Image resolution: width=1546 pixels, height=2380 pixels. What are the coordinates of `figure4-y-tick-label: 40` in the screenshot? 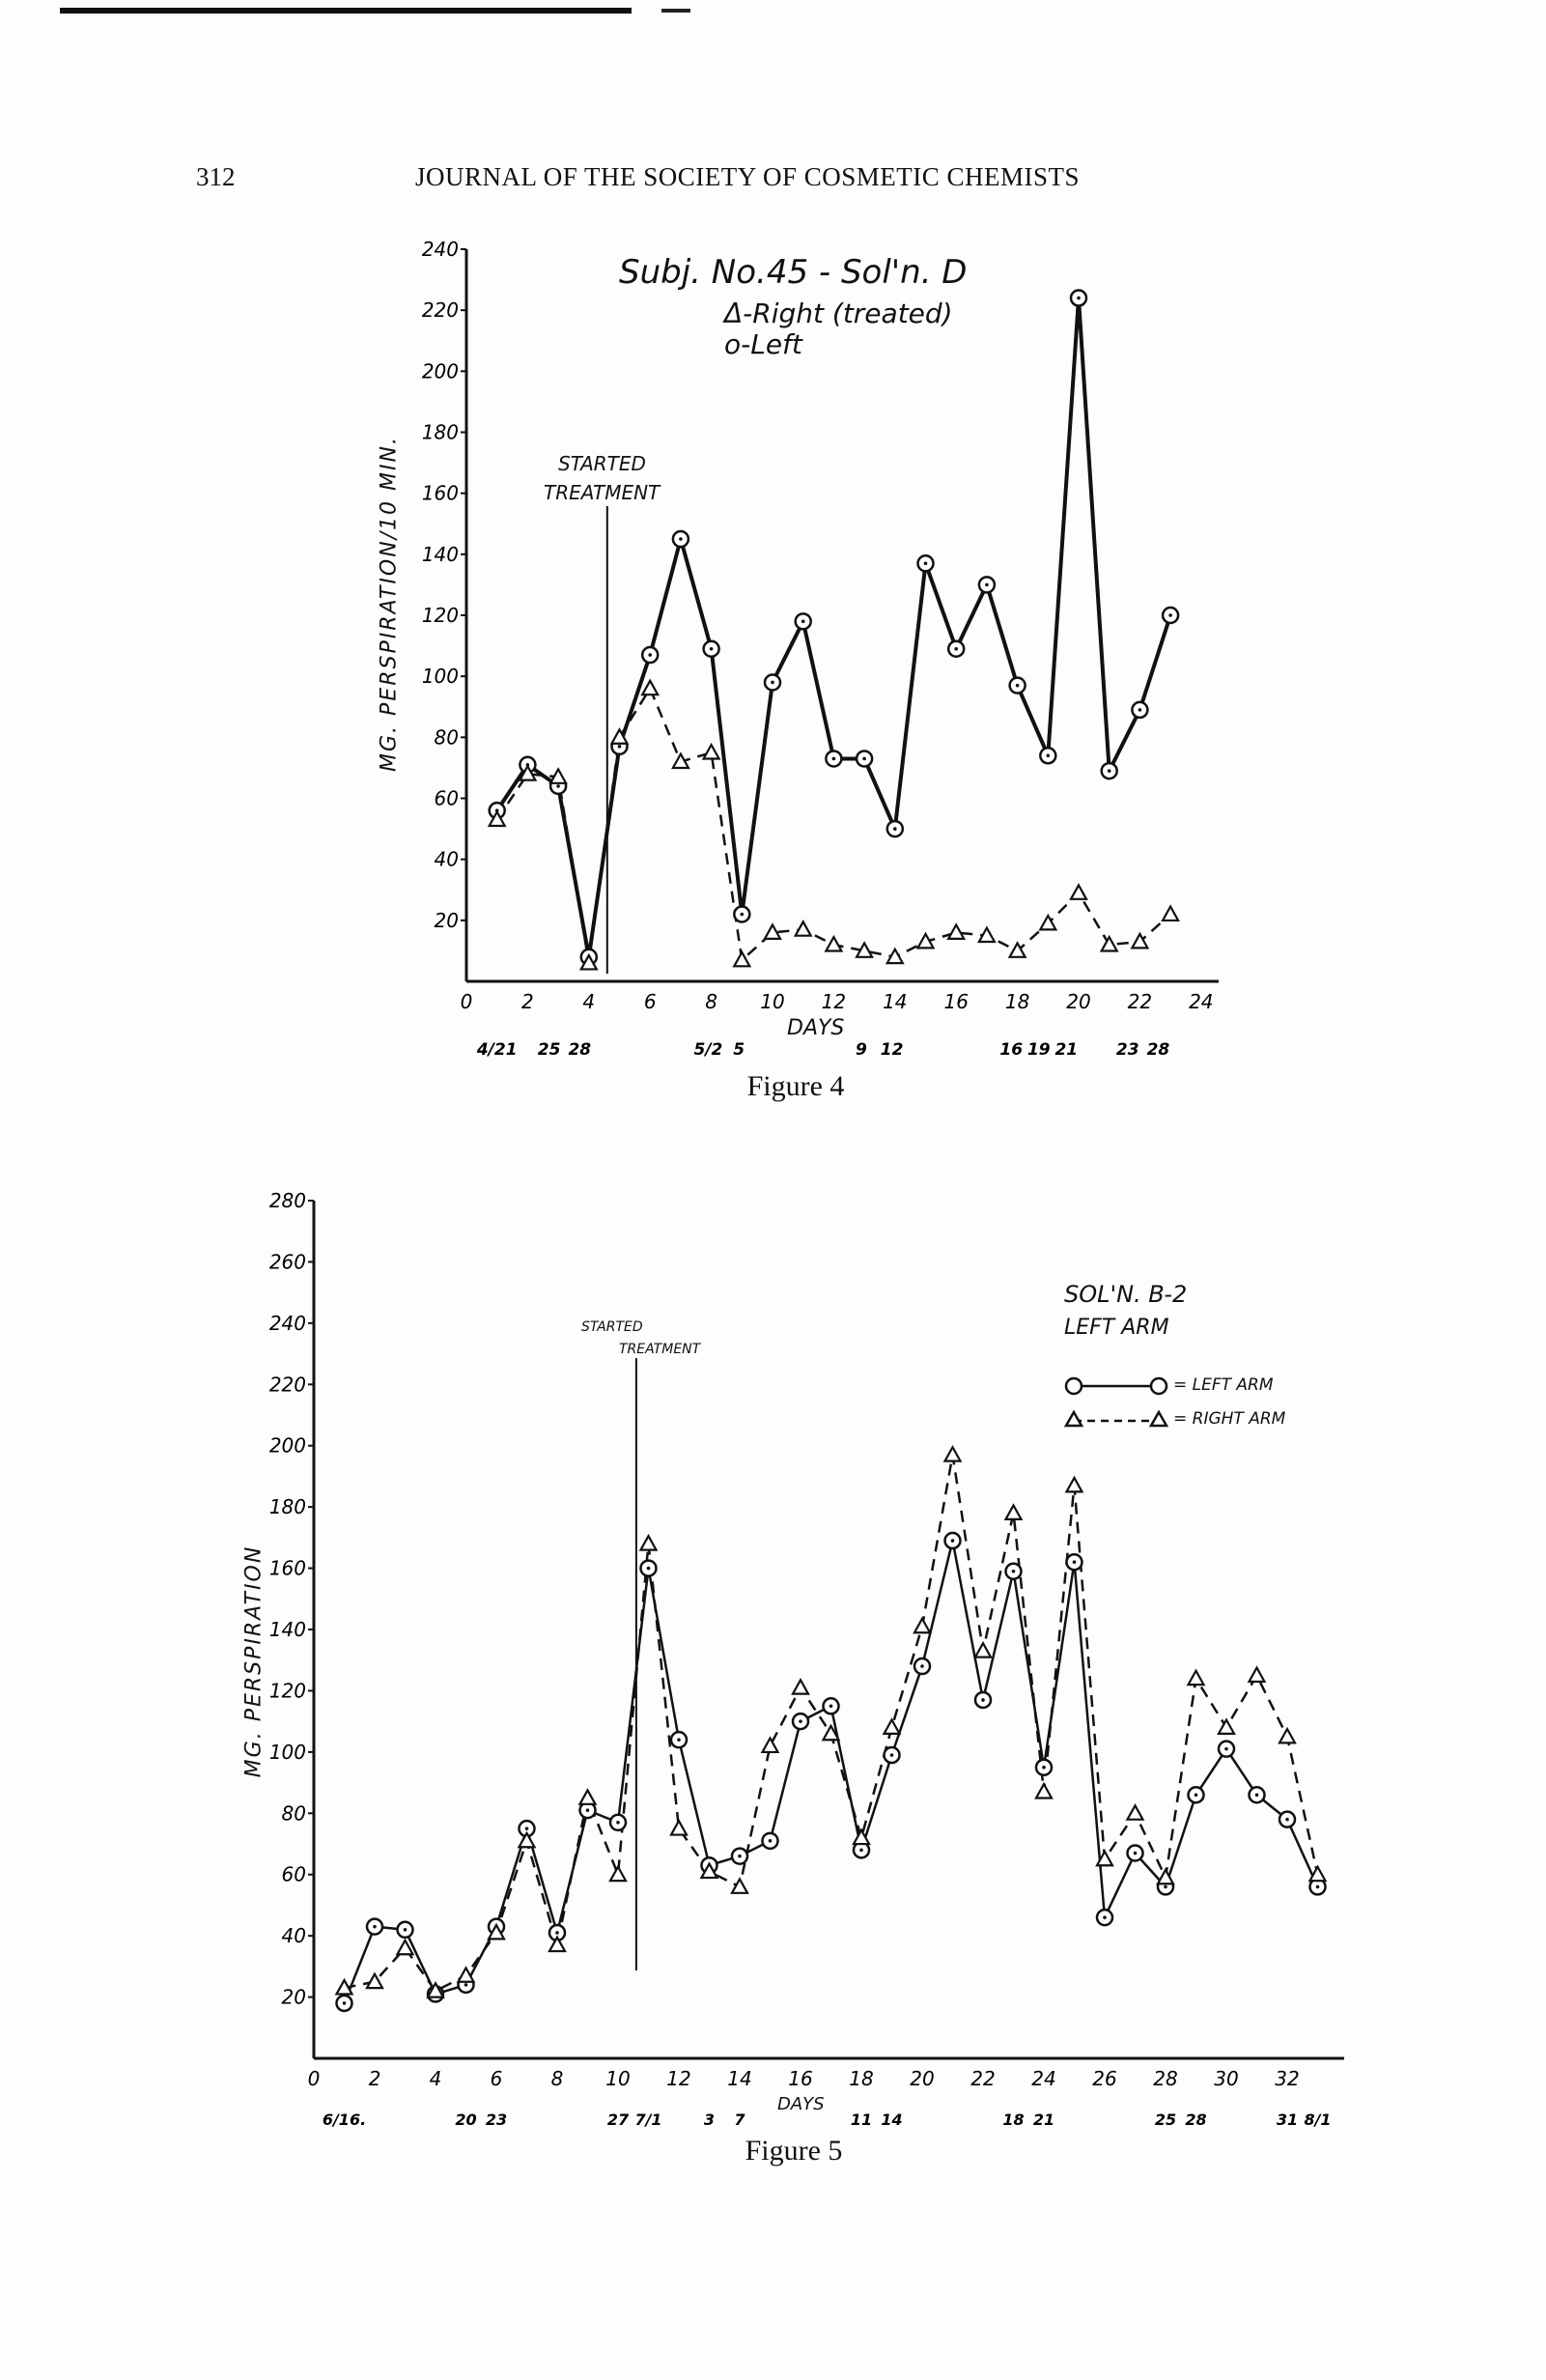 It's located at (447, 860).